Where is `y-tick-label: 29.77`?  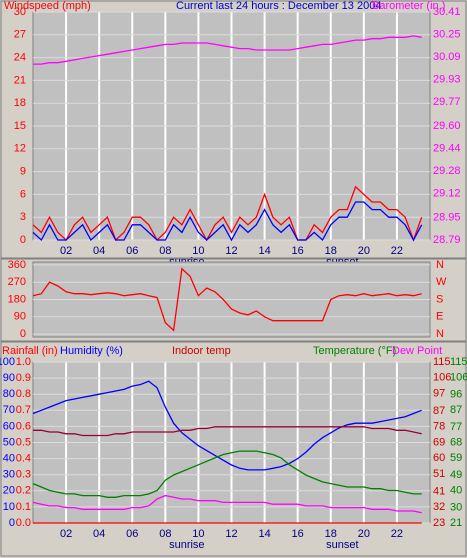
y-tick-label: 29.77 is located at coordinates (447, 102).